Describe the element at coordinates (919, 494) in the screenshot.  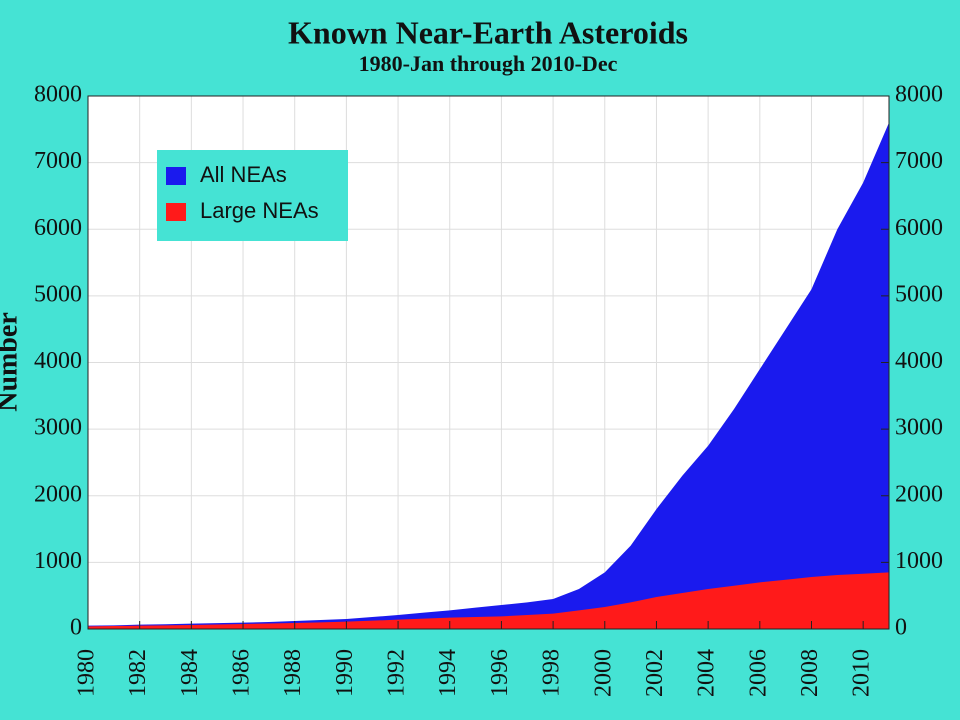
I see `y2-tick-label: 2000` at that location.